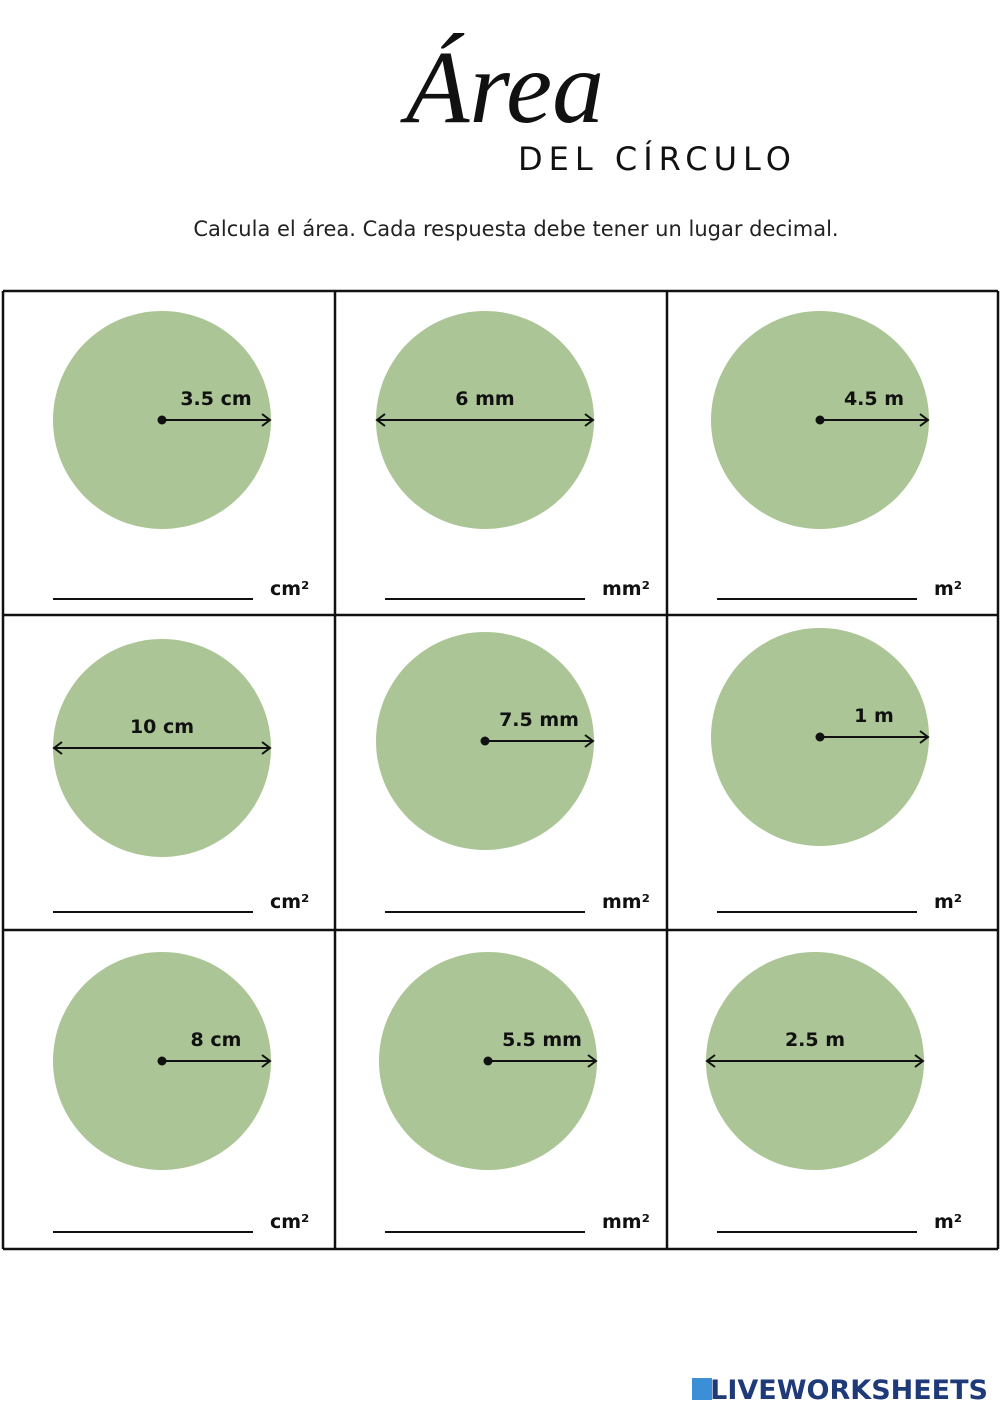  What do you see at coordinates (484, 399) in the screenshot?
I see `measure-label: 6 mm` at bounding box center [484, 399].